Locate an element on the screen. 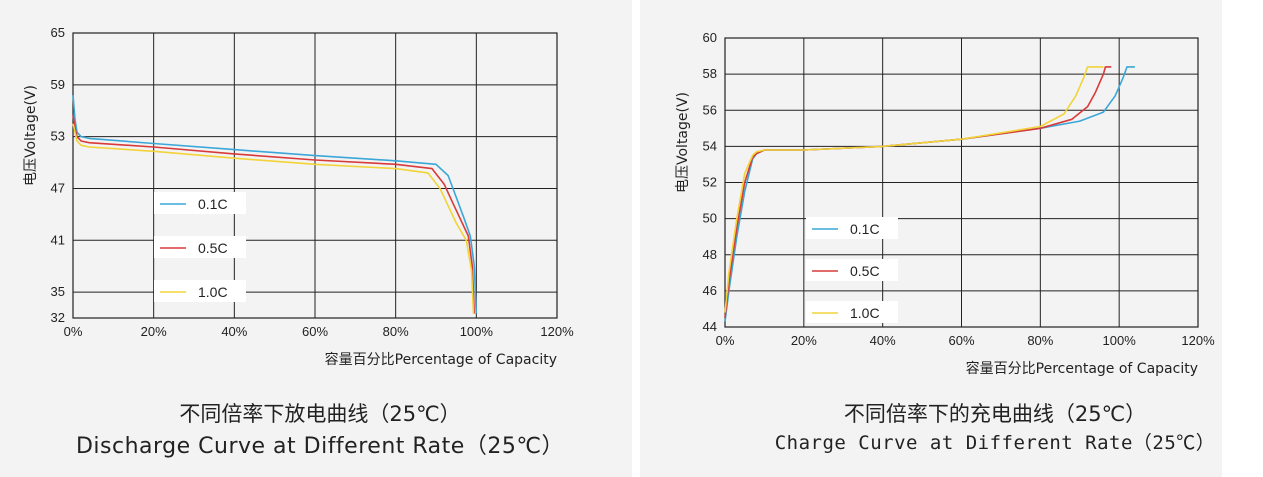  charge-caption-zh: 不同倍率下的充电曲线（25℃） is located at coordinates (995, 414).